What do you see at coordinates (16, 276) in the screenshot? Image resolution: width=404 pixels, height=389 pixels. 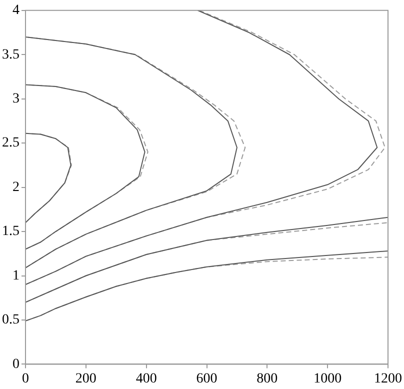 I see `y-tick-label: 1` at bounding box center [16, 276].